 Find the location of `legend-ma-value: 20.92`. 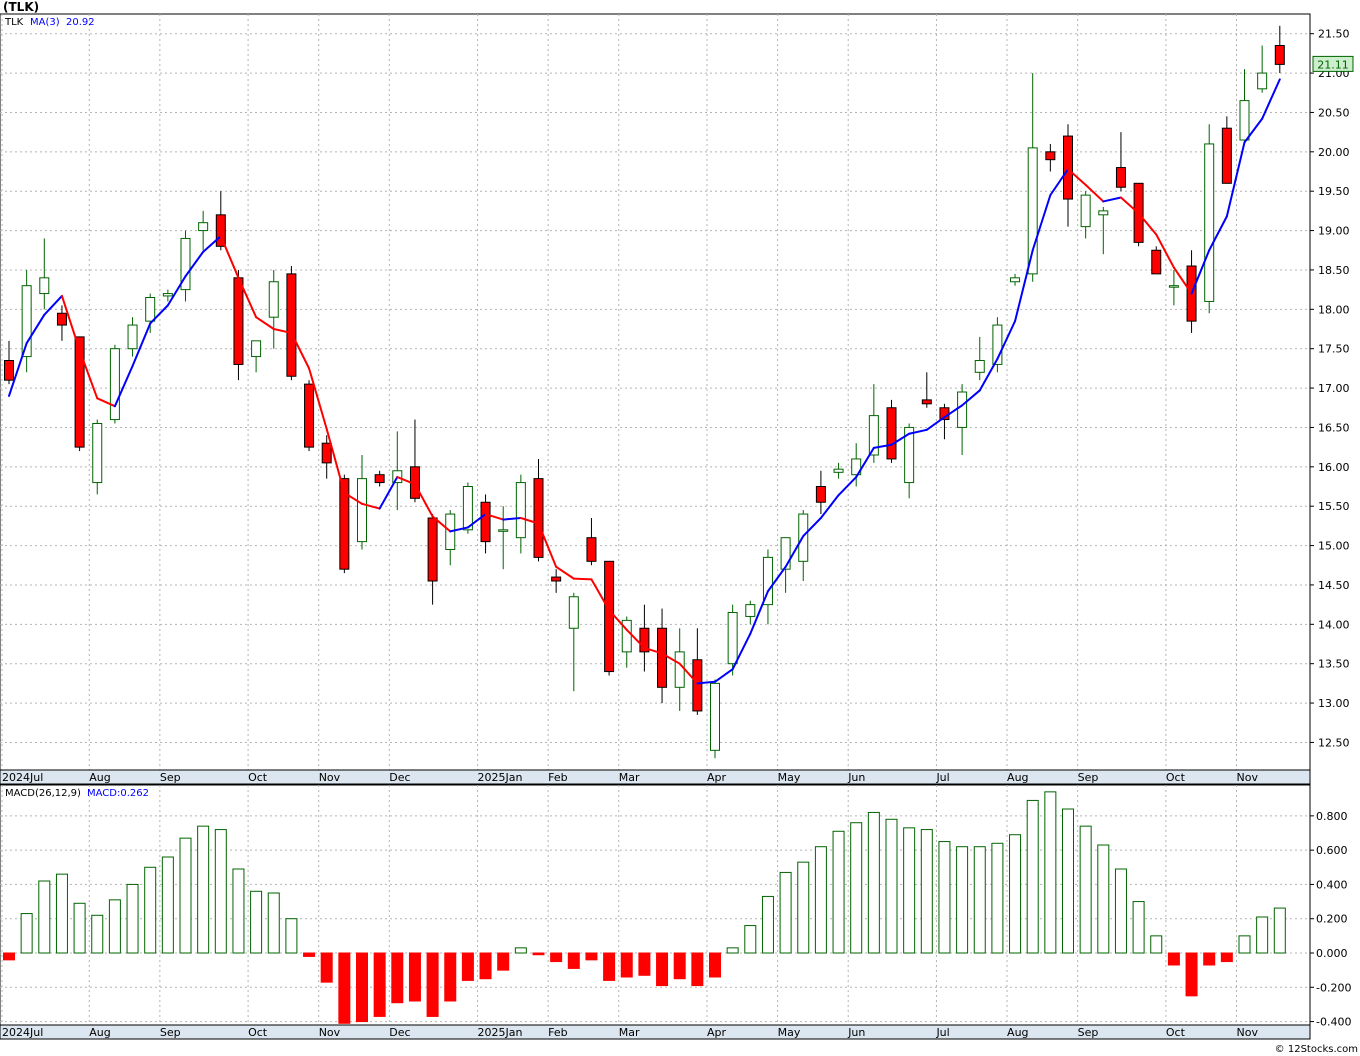

legend-ma-value: 20.92 is located at coordinates (80, 22).